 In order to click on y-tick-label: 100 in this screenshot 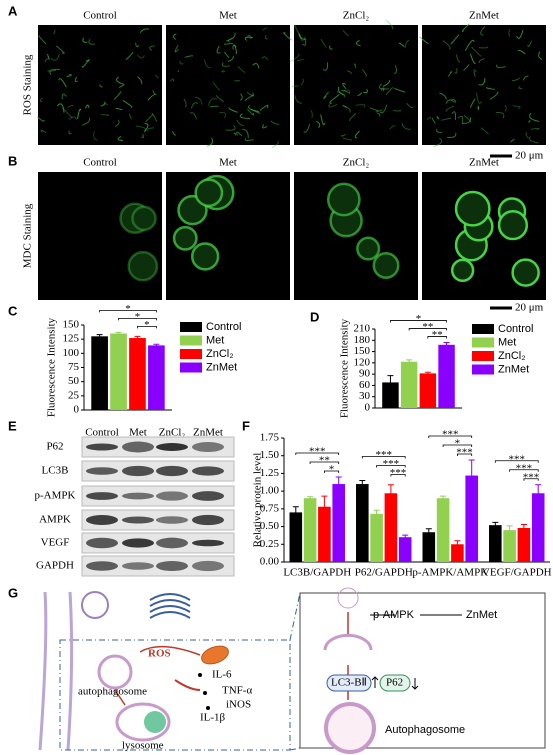, I will do `click(71, 353)`.